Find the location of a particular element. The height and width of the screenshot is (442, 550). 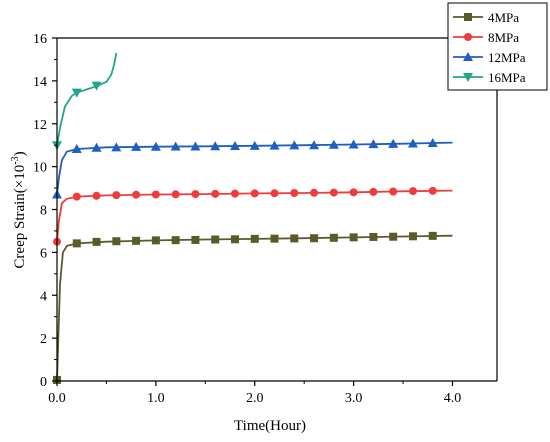

x-tick-label: 3.0 is located at coordinates (354, 398).